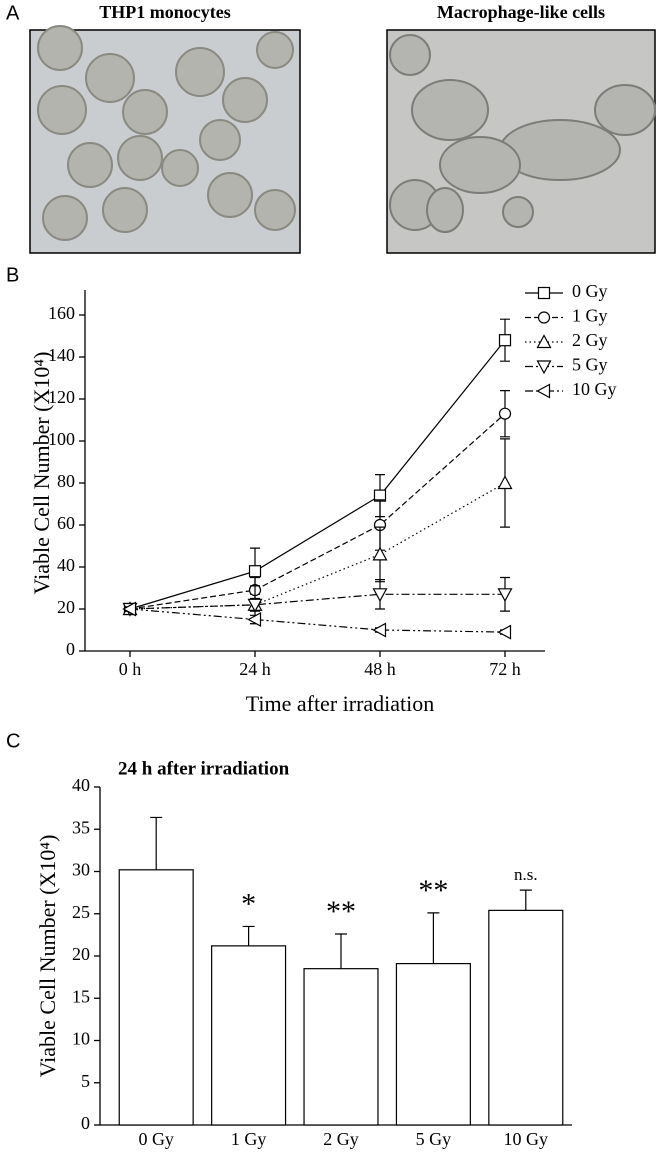 The height and width of the screenshot is (1155, 660). Describe the element at coordinates (434, 1139) in the screenshot. I see `x-tick-label: 5 Gy` at that location.